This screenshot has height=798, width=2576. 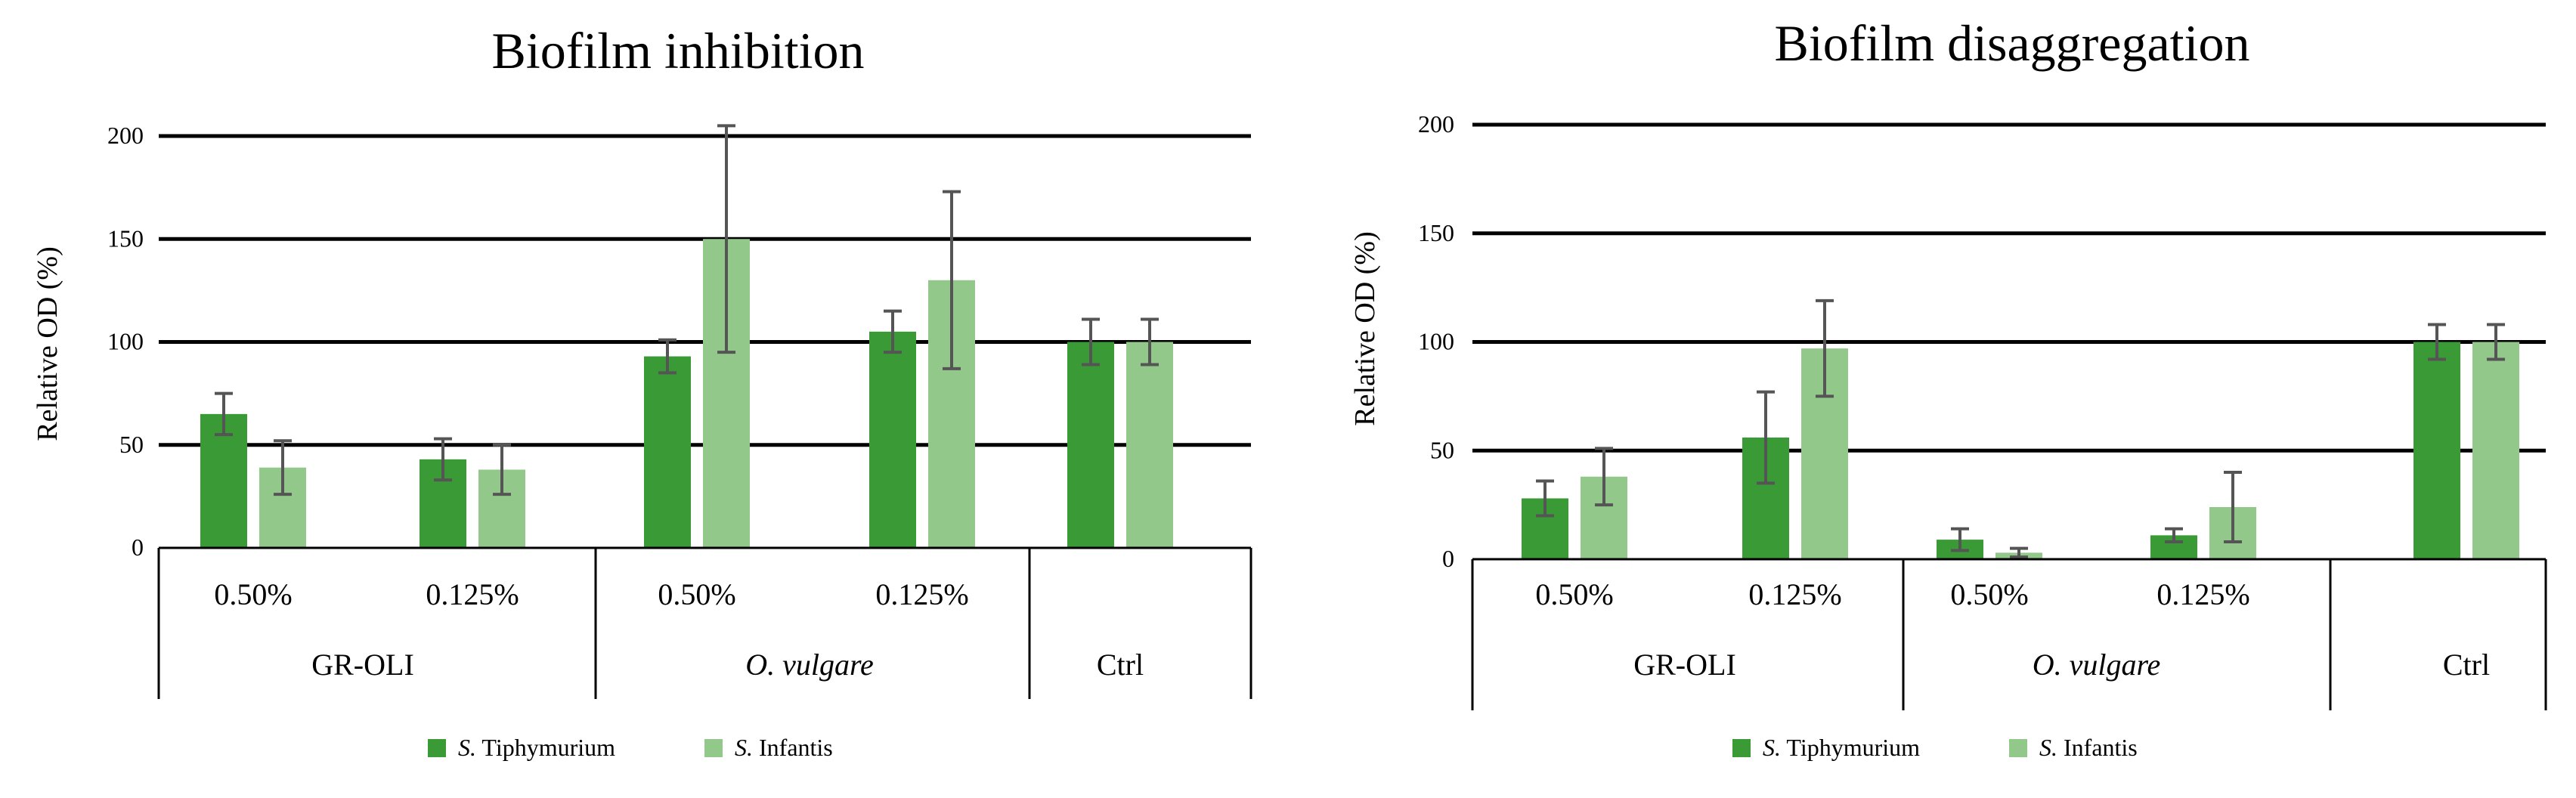 I want to click on chart-title: Biofilm disaggregation, so click(x=2012, y=43).